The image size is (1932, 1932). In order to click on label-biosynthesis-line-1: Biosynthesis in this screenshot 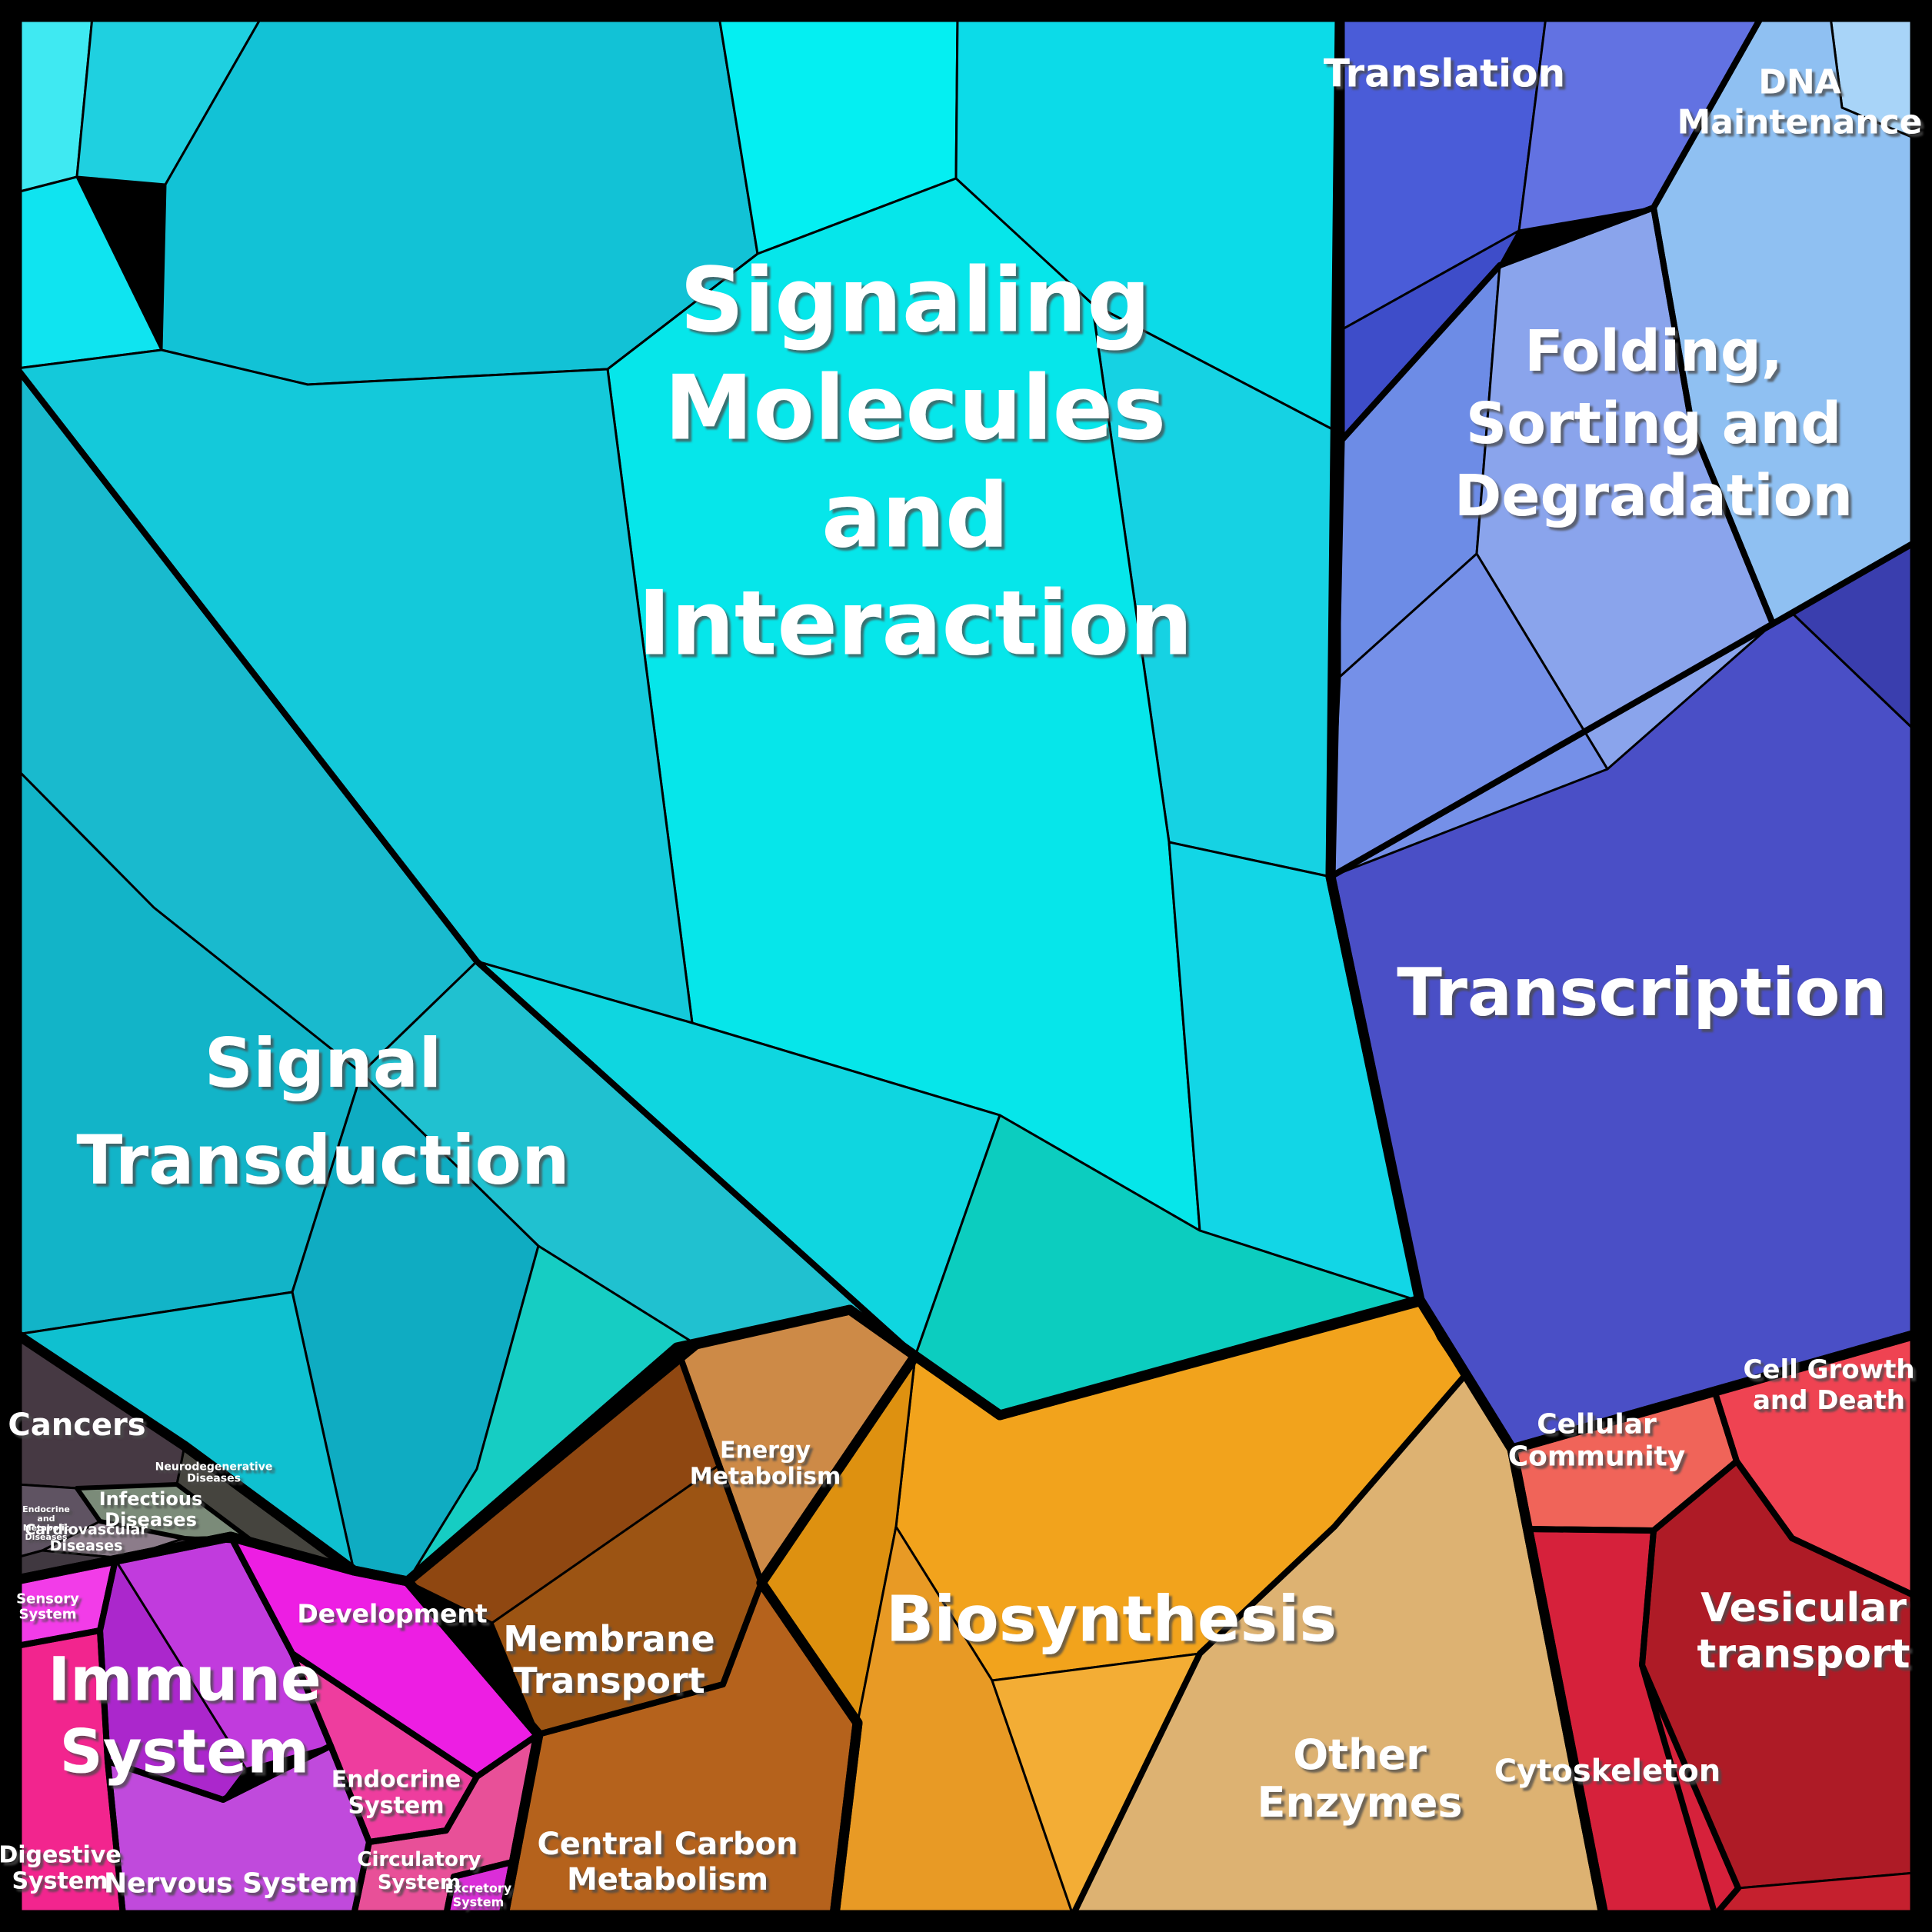, I will do `click(1111, 1620)`.